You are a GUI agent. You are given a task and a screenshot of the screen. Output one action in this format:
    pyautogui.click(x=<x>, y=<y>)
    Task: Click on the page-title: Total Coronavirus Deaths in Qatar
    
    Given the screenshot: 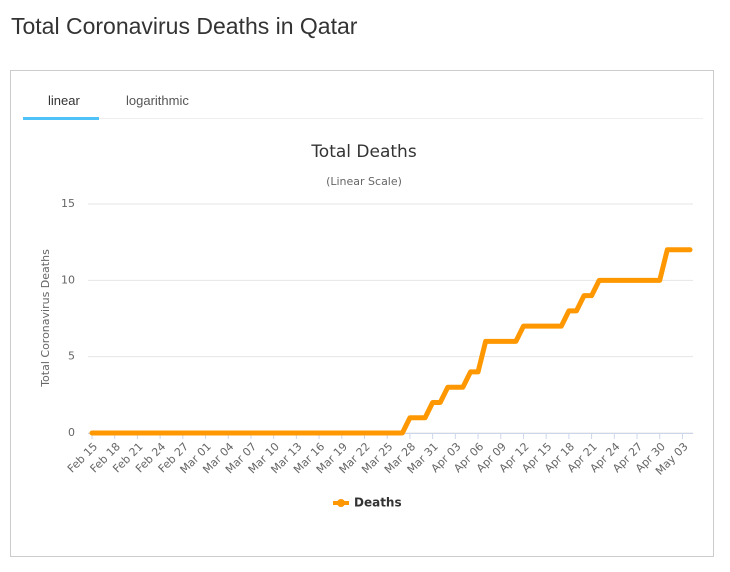 What is the action you would take?
    pyautogui.click(x=184, y=26)
    